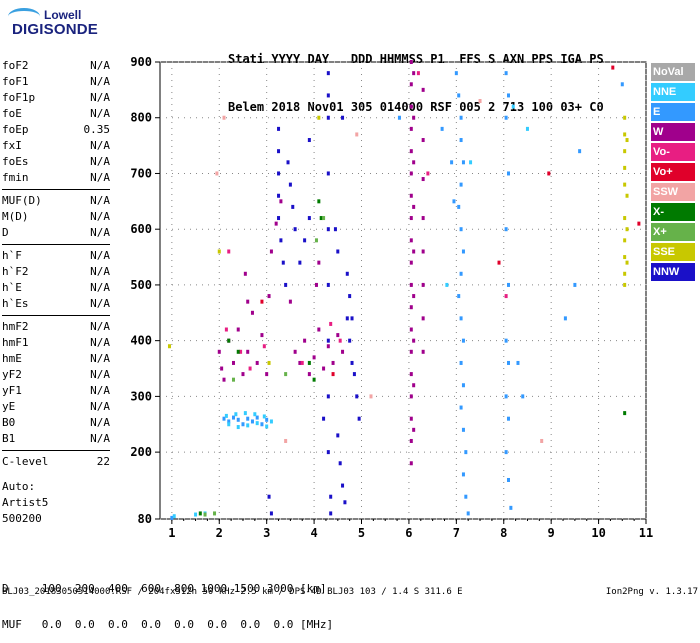  What do you see at coordinates (56, 450) in the screenshot?
I see `param-divider` at bounding box center [56, 450].